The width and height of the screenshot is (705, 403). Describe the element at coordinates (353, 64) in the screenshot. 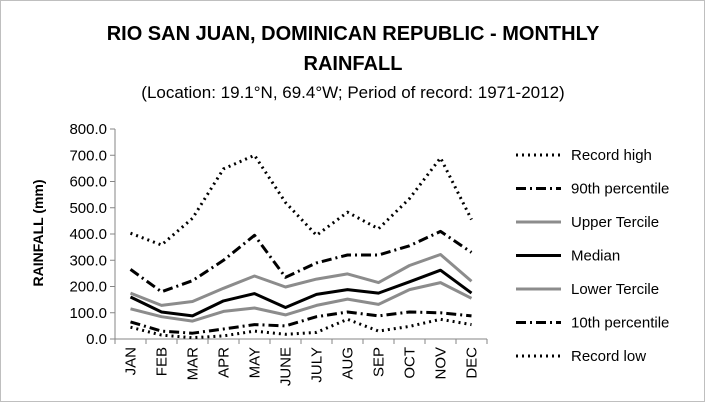

I see `chart-title-line-2: RAINFALL` at that location.